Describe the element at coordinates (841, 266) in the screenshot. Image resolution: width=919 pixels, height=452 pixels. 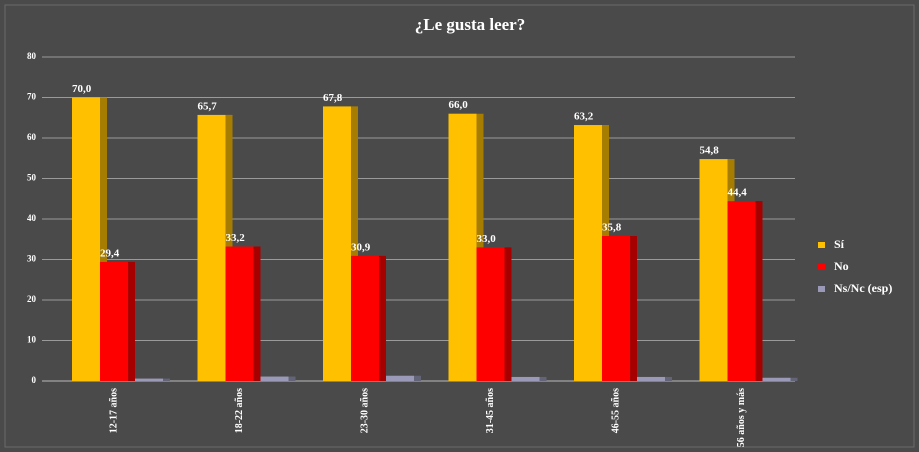
I see `legend-label: No` at that location.